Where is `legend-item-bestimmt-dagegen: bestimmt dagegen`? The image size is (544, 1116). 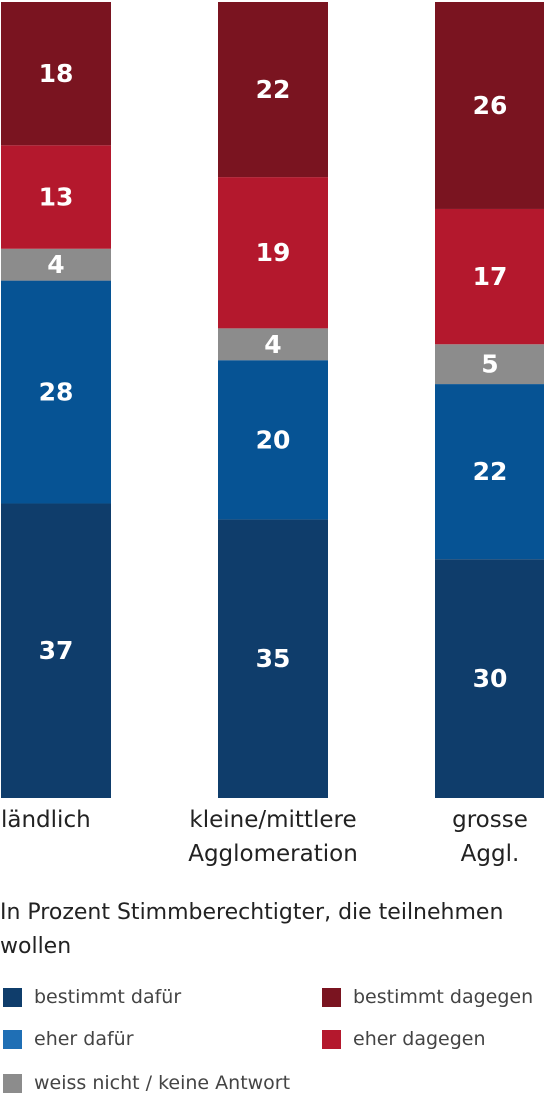 legend-item-bestimmt-dagegen: bestimmt dagegen is located at coordinates (427, 997).